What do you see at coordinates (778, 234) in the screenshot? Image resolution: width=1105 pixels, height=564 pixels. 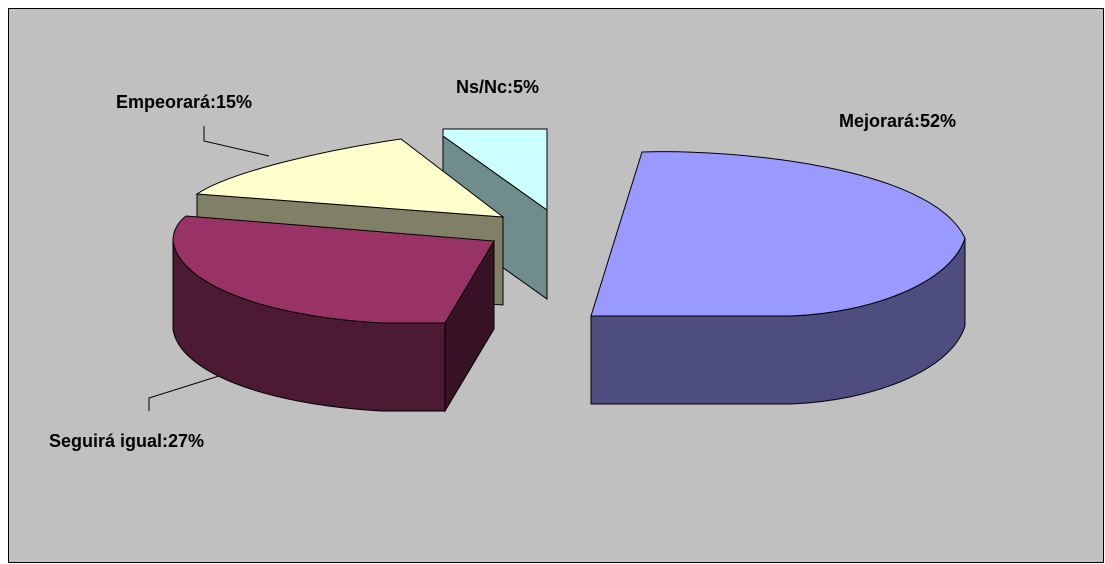 I see `slice-mejorara-top` at bounding box center [778, 234].